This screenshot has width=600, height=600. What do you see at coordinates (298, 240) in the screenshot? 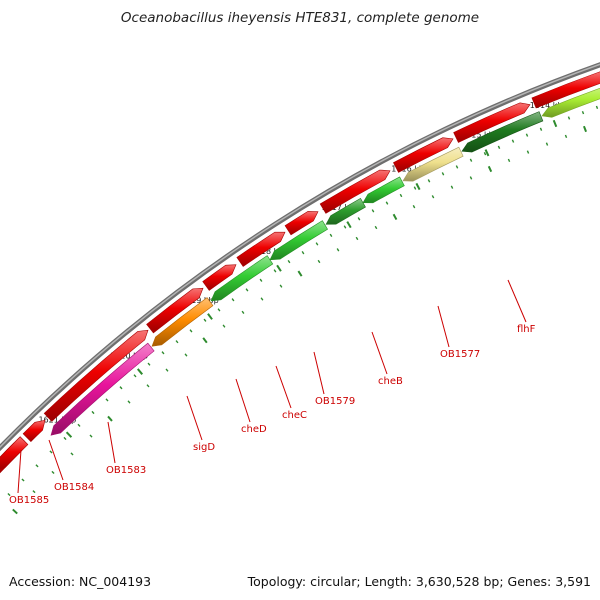
I see `reverse-gene-chec` at bounding box center [298, 240].